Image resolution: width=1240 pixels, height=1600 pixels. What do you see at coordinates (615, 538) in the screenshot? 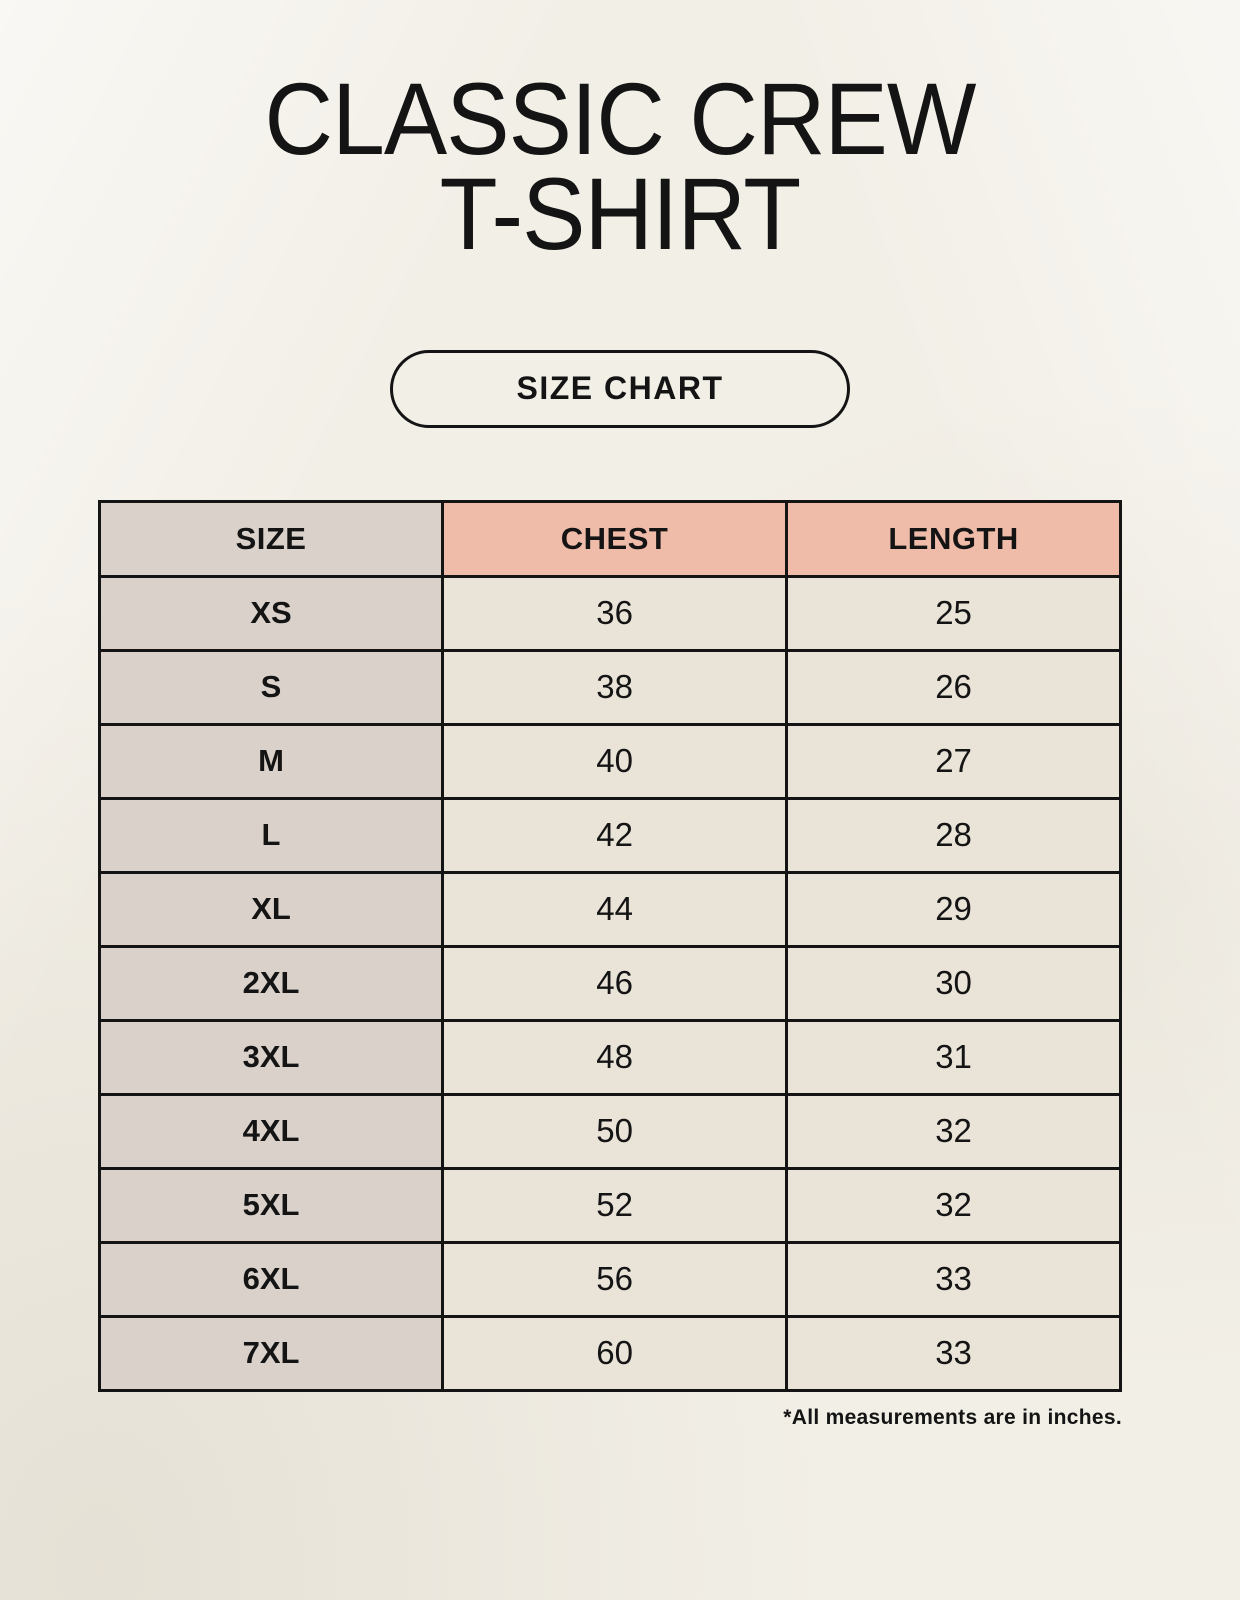
I see `column-header-chest: CHEST` at bounding box center [615, 538].